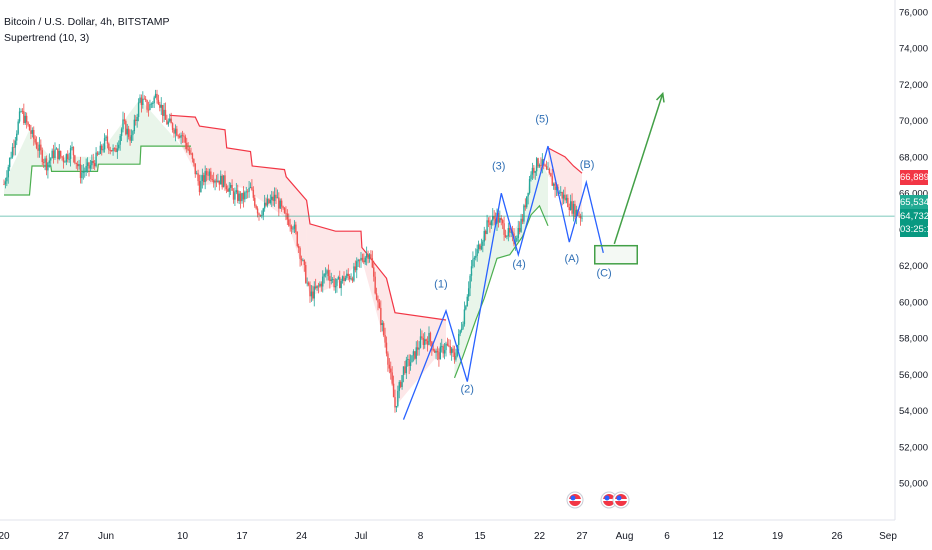 This screenshot has width=932, height=550. What do you see at coordinates (837, 536) in the screenshot?
I see `x-tick-label: 26` at bounding box center [837, 536].